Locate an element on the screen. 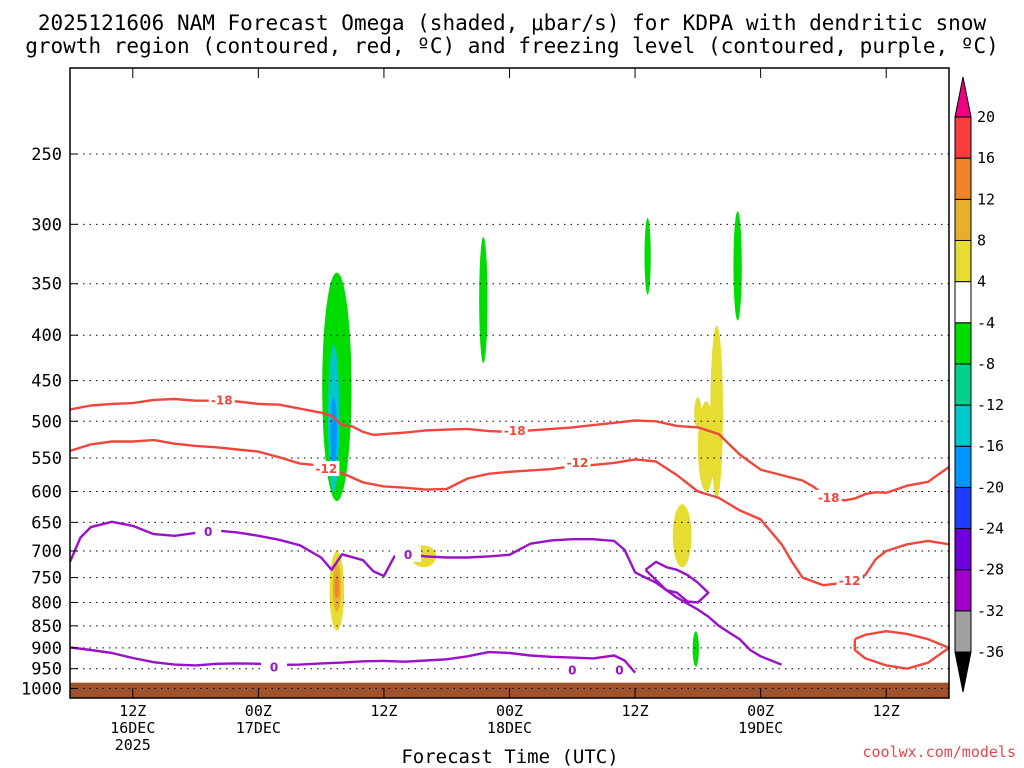 The image size is (1024, 768). ytick-label-650: 650 is located at coordinates (46, 523).